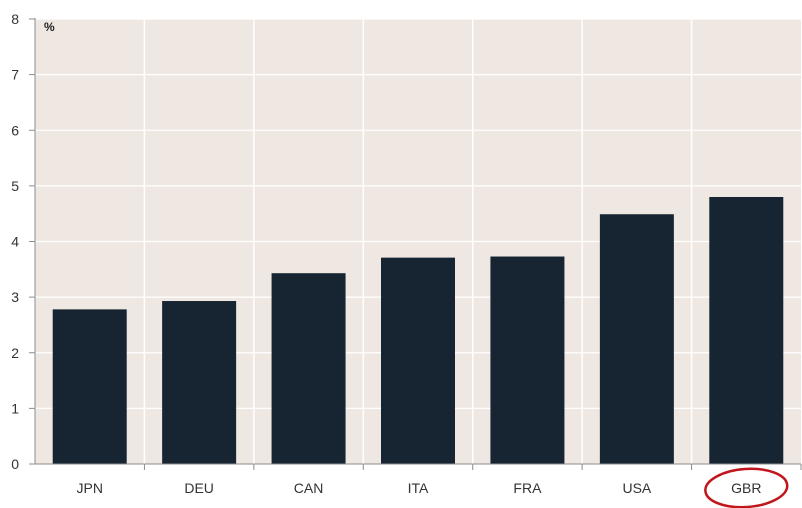 The width and height of the screenshot is (802, 508). Describe the element at coordinates (439, 480) in the screenshot. I see `x-axis-ticks: JPN DEU CAN ITA FRA USA GBR` at that location.